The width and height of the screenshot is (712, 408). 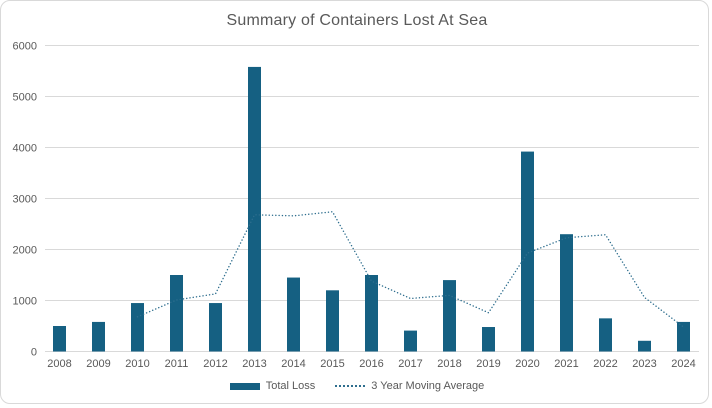 What do you see at coordinates (34, 353) in the screenshot?
I see `y-axis-tick-label: 0` at bounding box center [34, 353].